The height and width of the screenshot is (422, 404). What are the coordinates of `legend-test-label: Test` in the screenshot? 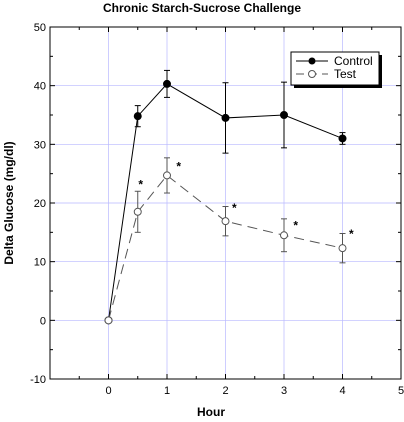 It's located at (345, 74).